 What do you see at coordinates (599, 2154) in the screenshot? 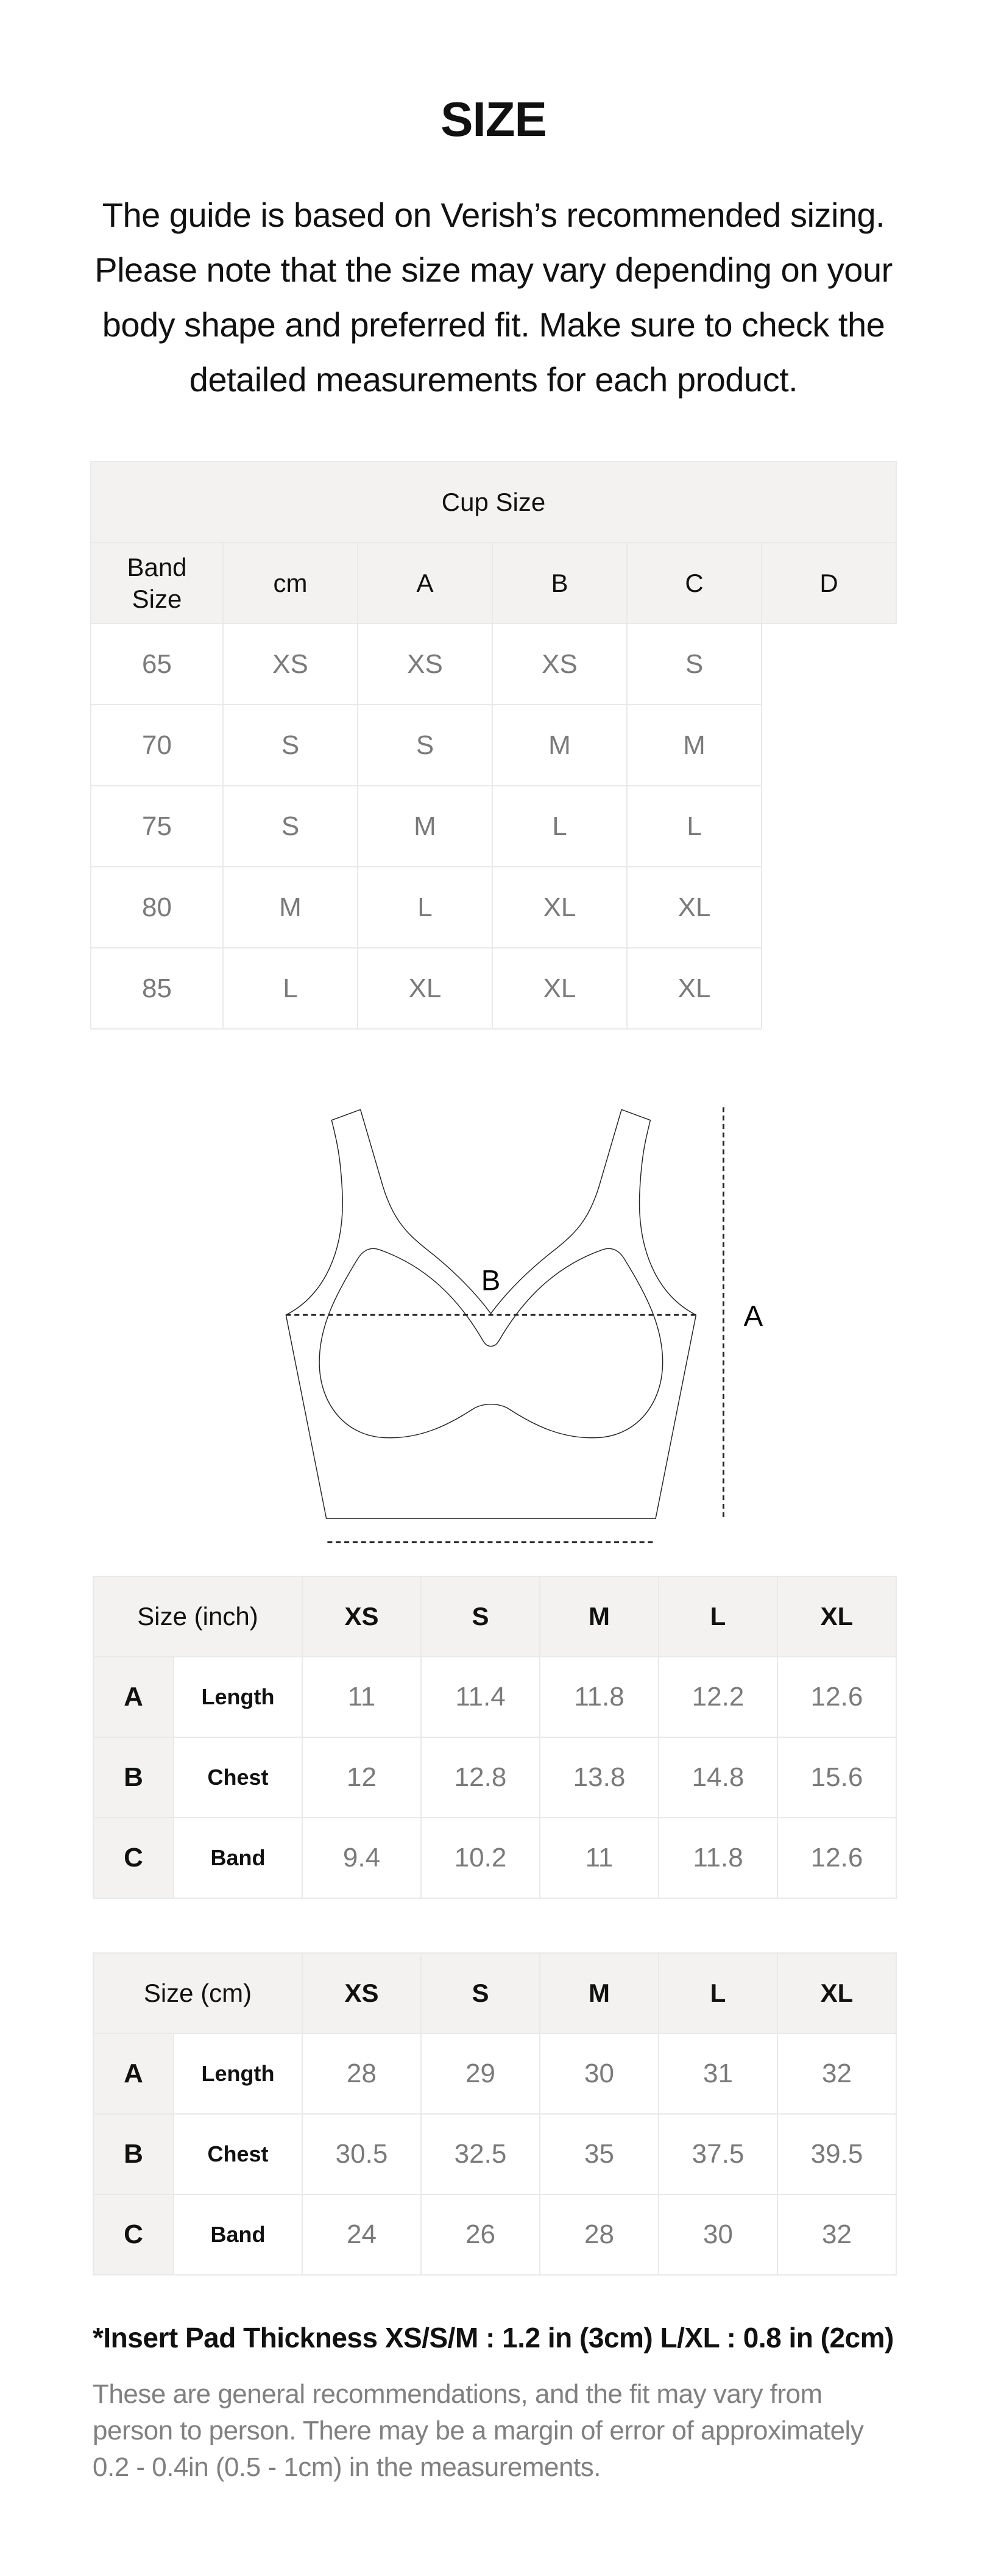
I see `measurement-value: 35` at bounding box center [599, 2154].